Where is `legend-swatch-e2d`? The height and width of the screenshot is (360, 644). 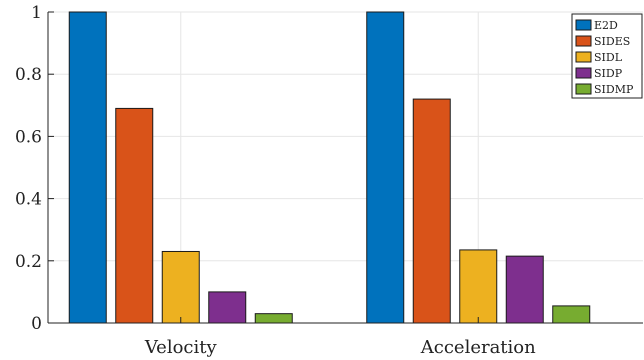
legend-swatch-e2d is located at coordinates (583, 25).